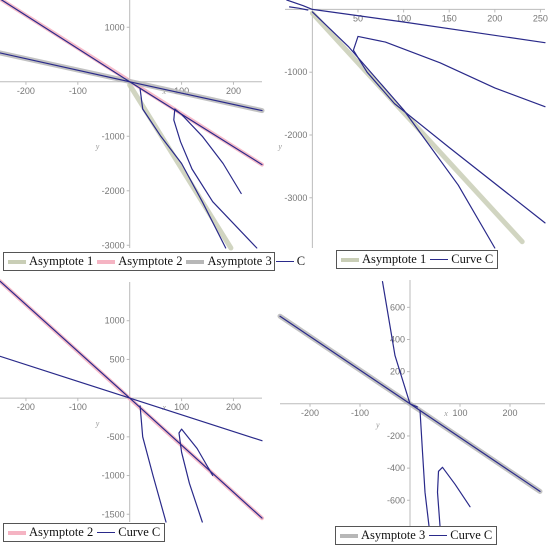 This screenshot has height=547, width=550. Describe the element at coordinates (396, 468) in the screenshot. I see `y-tick-label: -400` at that location.